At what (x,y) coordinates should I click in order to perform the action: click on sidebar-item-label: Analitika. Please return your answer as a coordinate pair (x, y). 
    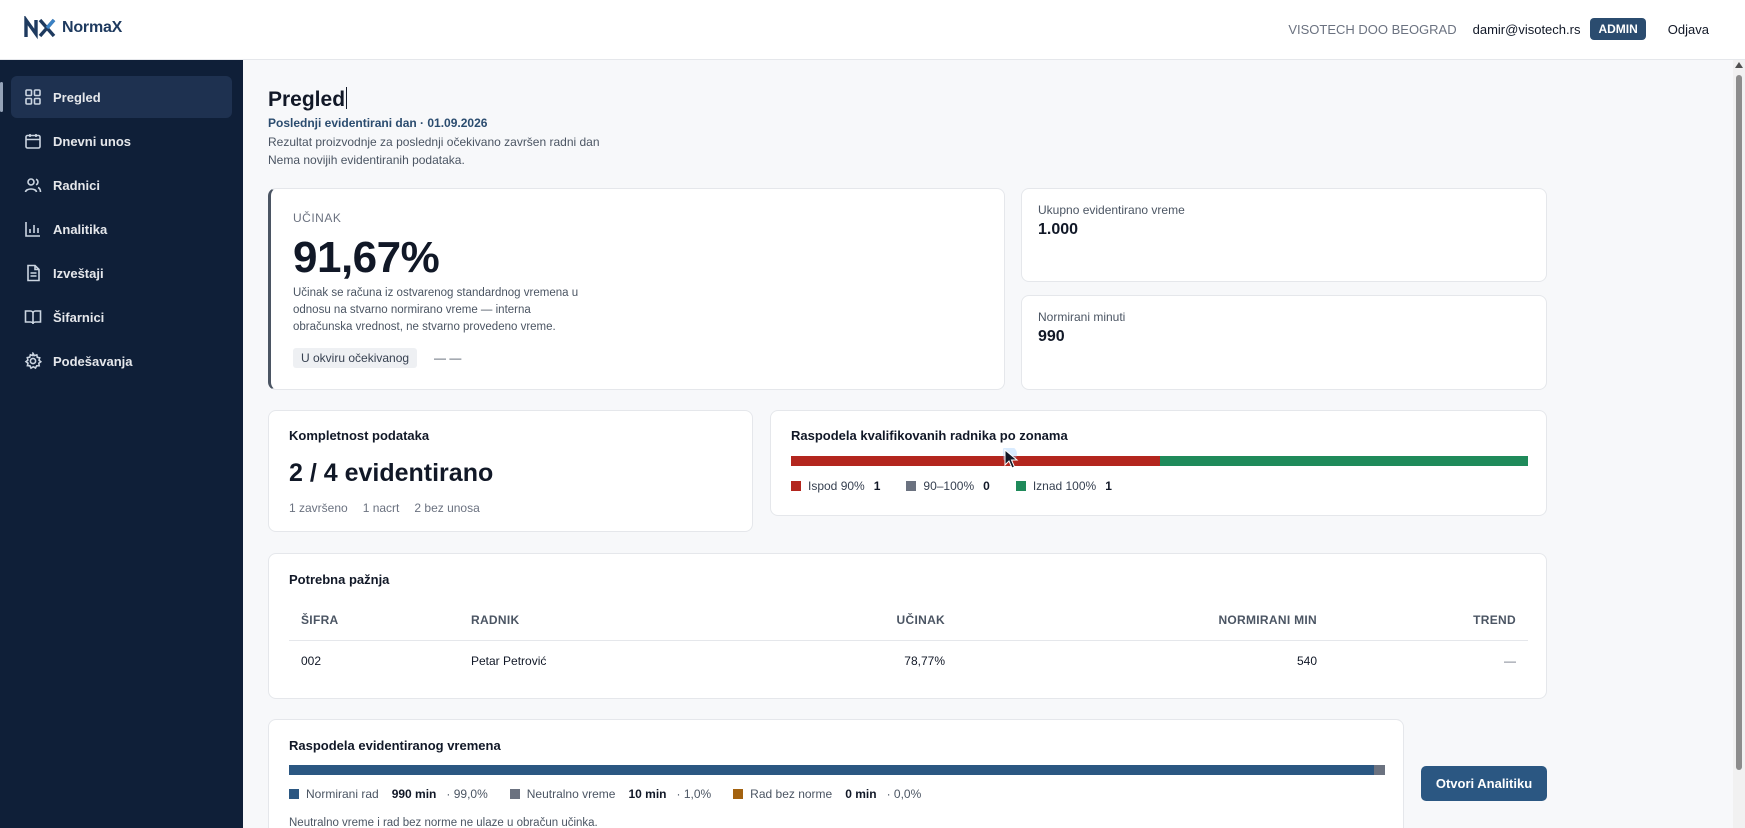
    Looking at the image, I should click on (80, 229).